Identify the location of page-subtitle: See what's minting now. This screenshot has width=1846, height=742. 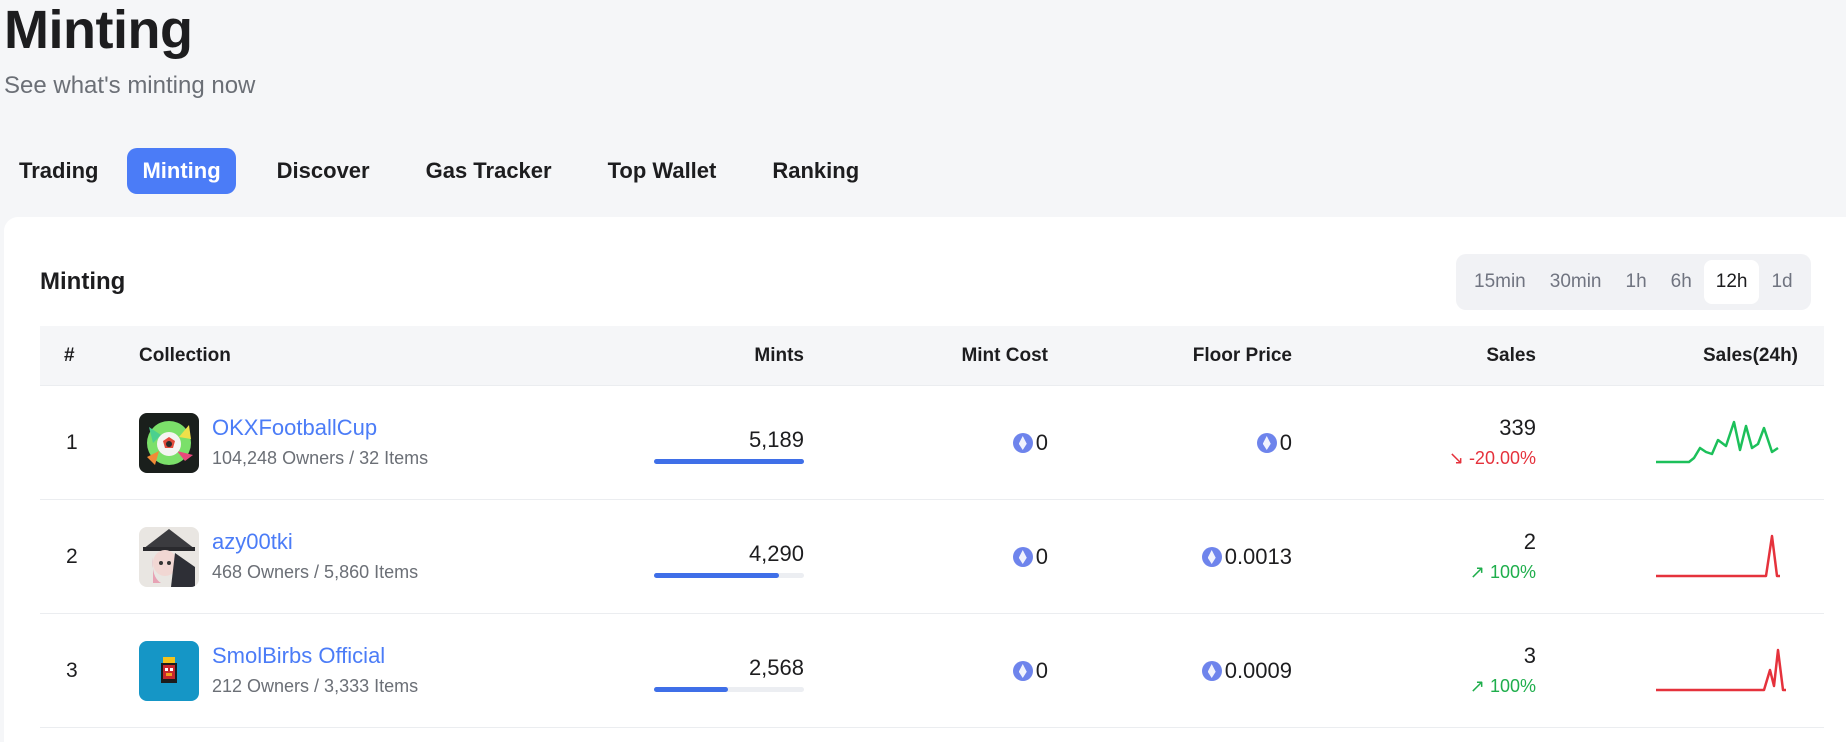
(130, 85).